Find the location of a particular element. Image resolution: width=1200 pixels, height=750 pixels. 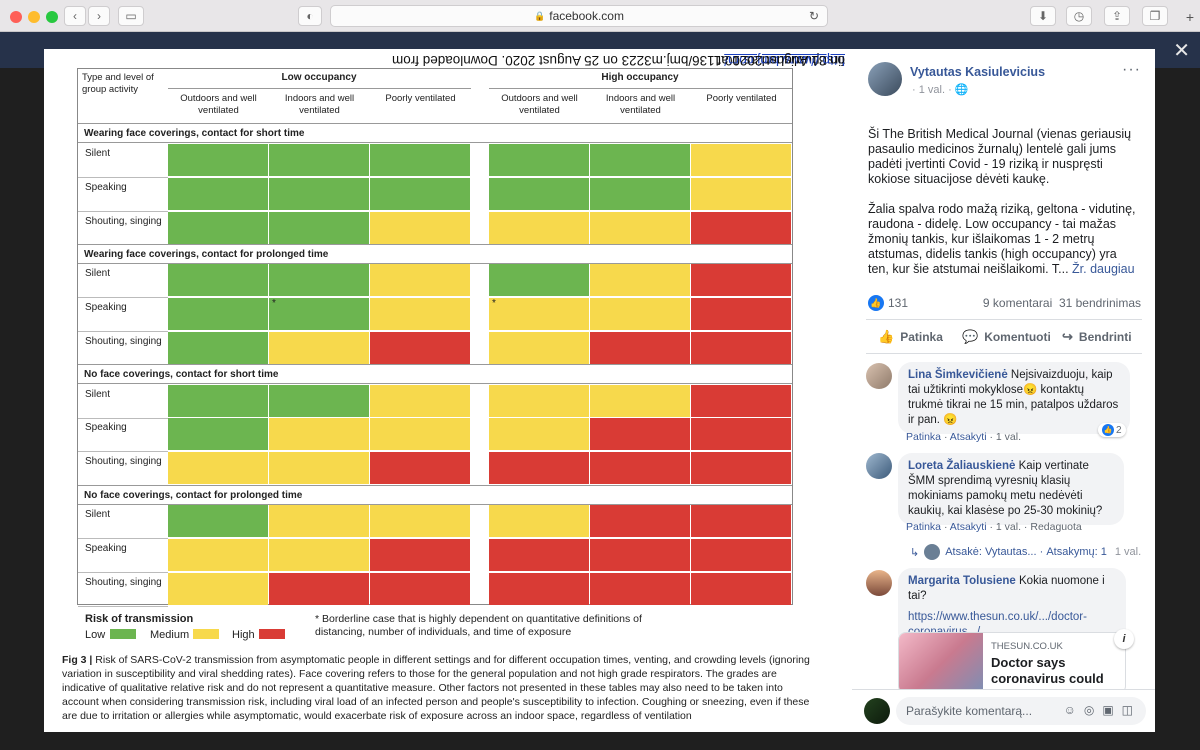

reaction-summary: 👍 131 is located at coordinates (888, 303).